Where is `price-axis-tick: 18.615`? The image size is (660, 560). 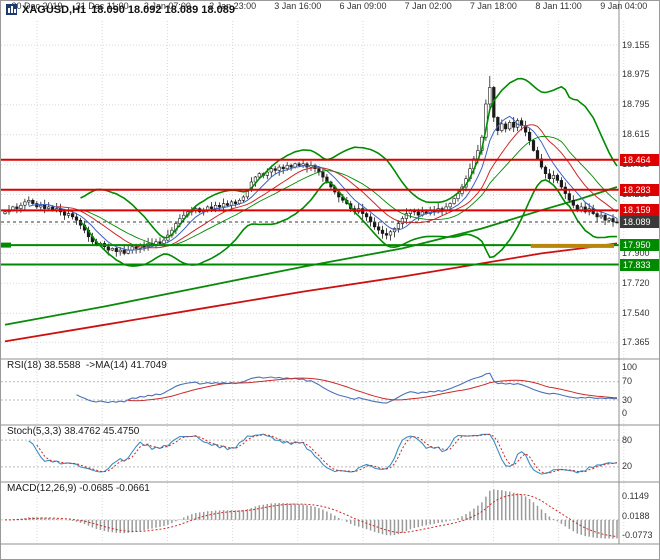
price-axis-tick: 18.615 is located at coordinates (636, 134).